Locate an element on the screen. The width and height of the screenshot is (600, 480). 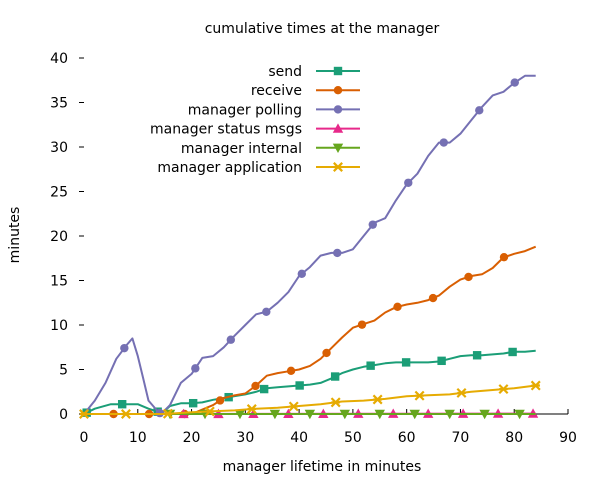
x-tick-label: 40 is located at coordinates (299, 438).